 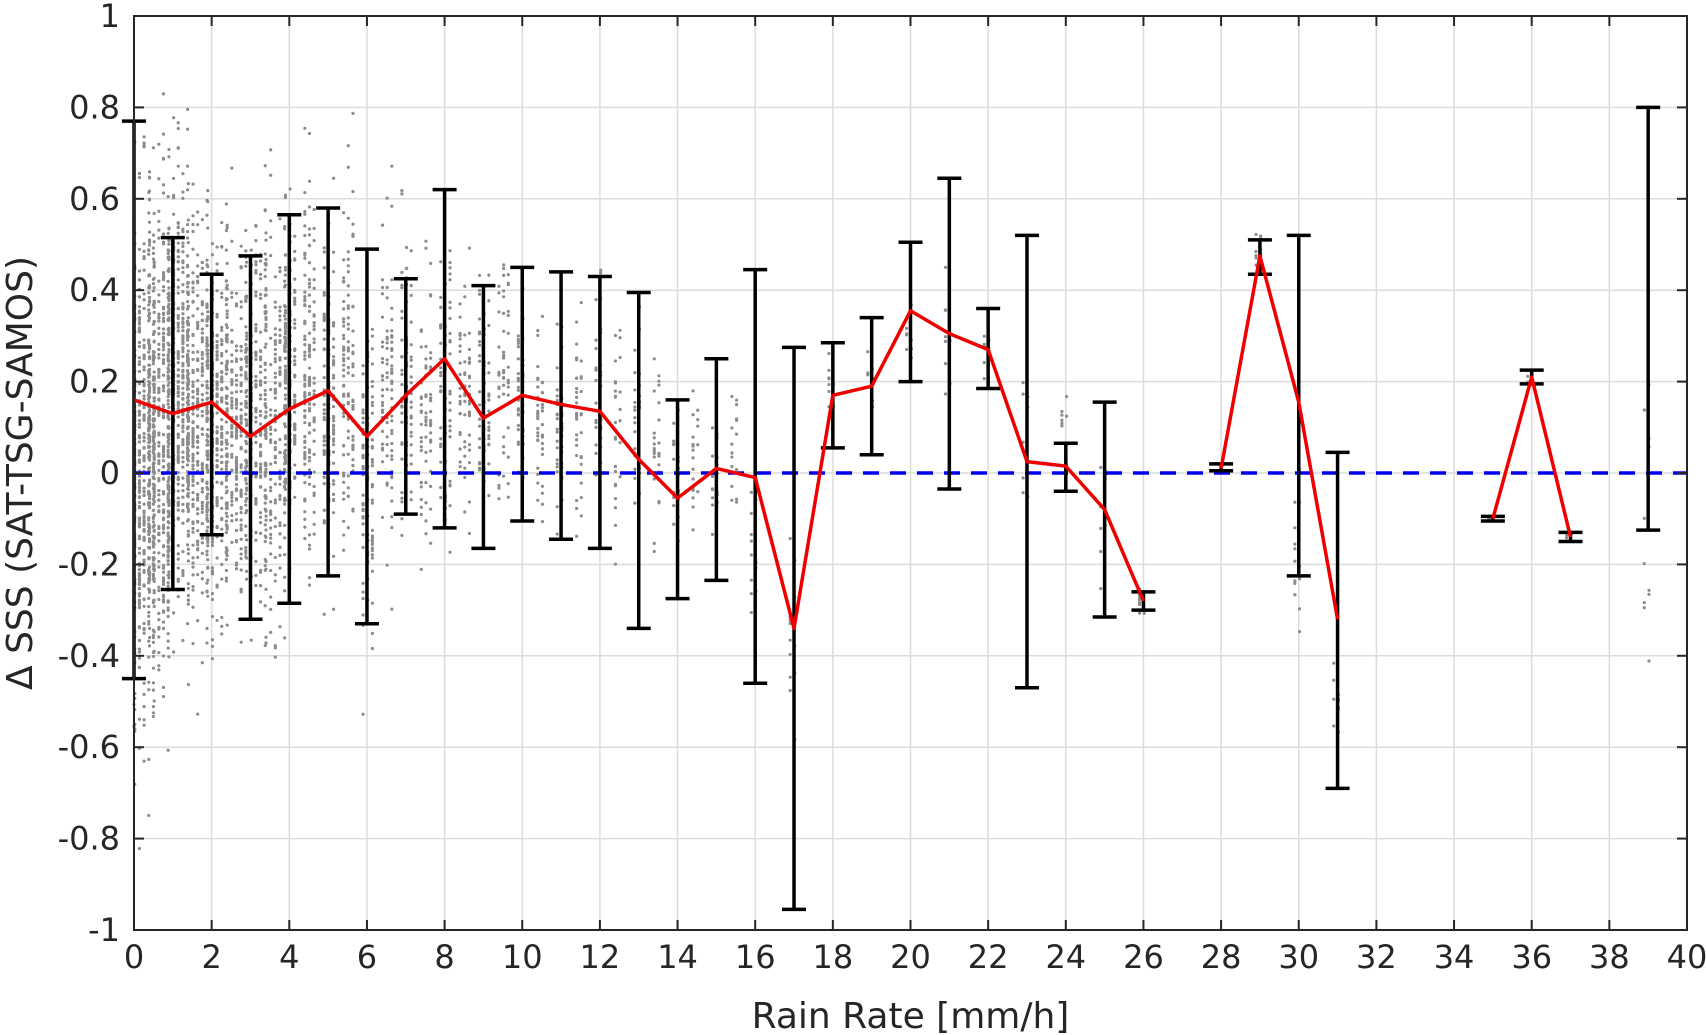 I want to click on y-tick-label: 0.8, so click(x=94, y=107).